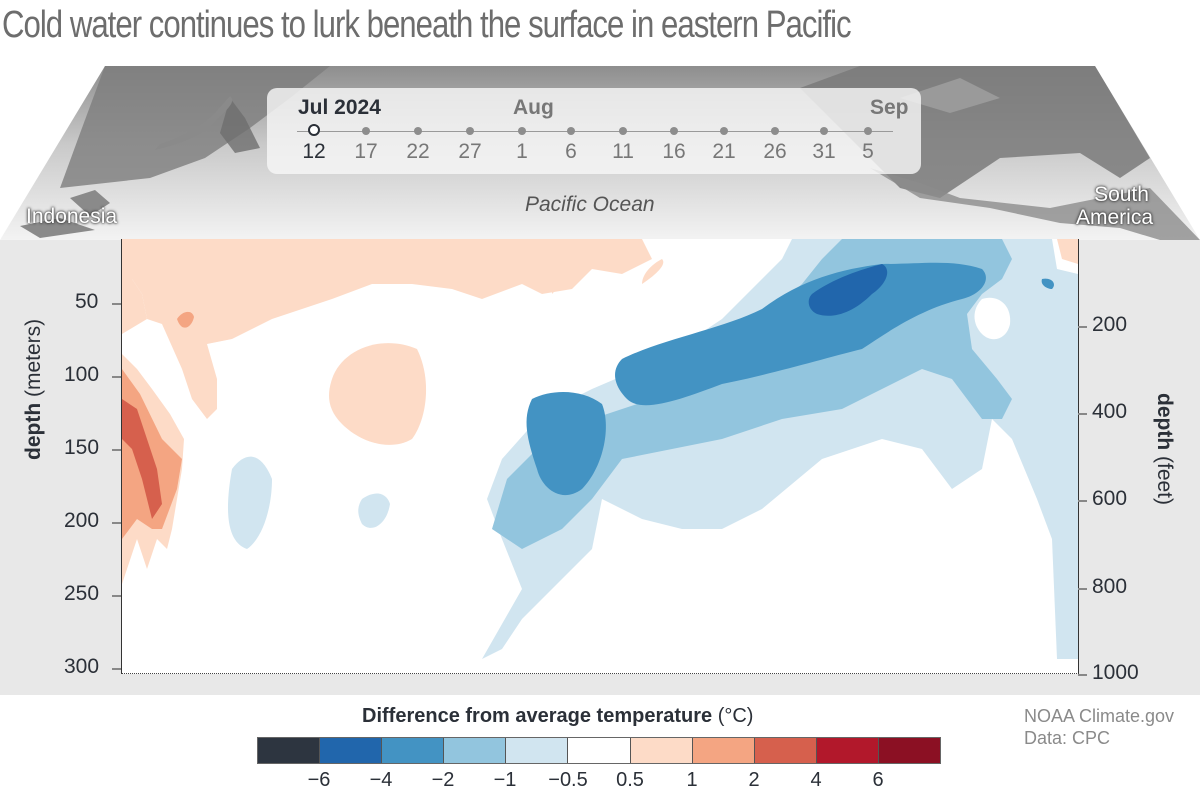 The image size is (1200, 799). I want to click on timeline-month-sep: Sep, so click(889, 107).